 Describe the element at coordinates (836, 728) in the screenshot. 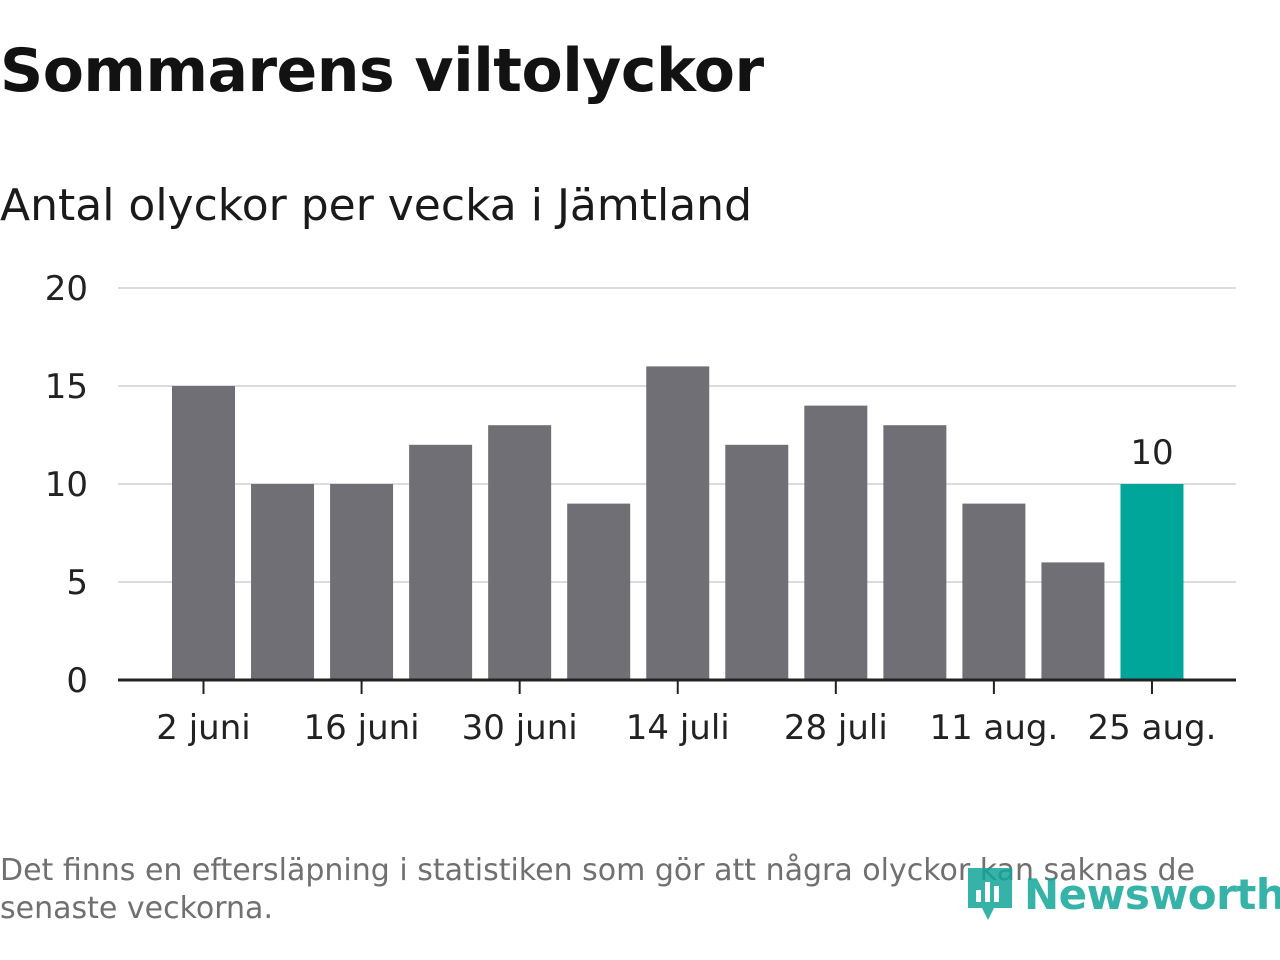

I see `x-tick-label: 28 juli` at that location.